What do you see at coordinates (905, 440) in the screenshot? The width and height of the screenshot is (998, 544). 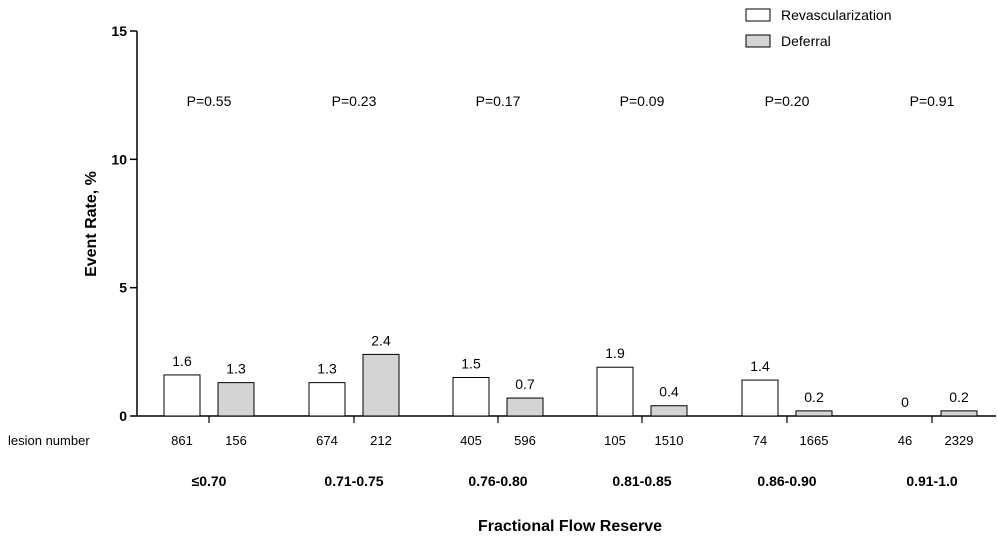 I see `lesion-count-revascularization: 46` at bounding box center [905, 440].